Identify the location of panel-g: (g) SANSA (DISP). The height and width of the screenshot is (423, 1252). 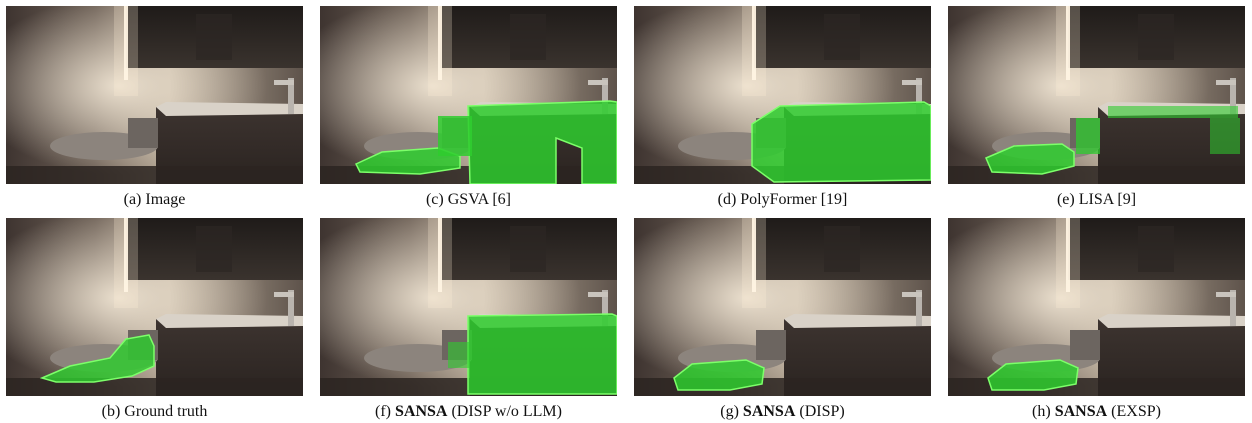
(782, 320).